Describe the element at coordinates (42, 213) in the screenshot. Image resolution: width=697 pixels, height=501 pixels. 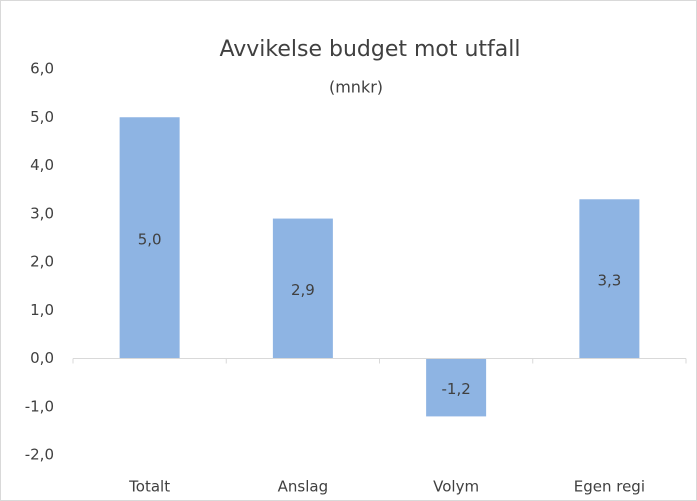
I see `y-tick-label: 3,0` at that location.